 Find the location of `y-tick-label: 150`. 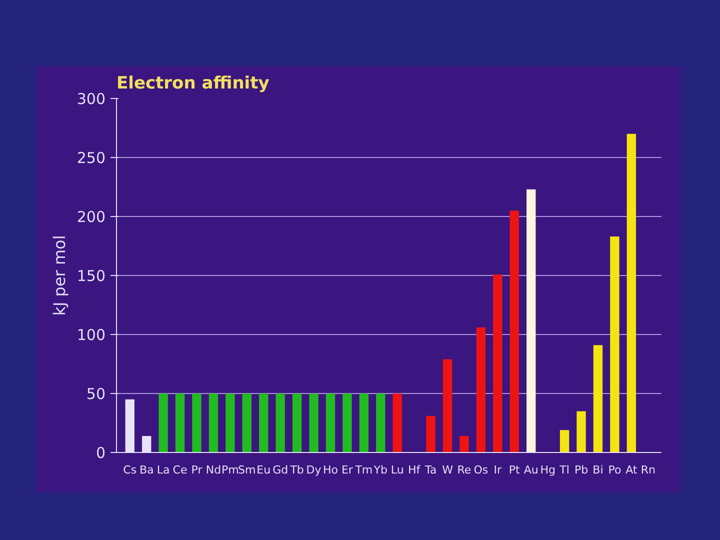

y-tick-label: 150 is located at coordinates (91, 276).